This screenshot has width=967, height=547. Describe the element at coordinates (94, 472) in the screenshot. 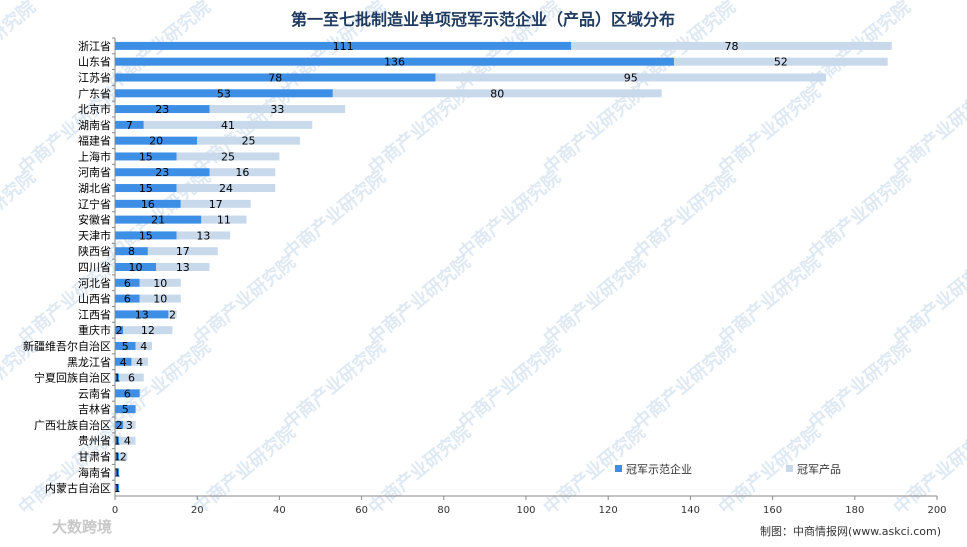

I see `category-label: 海南省` at that location.